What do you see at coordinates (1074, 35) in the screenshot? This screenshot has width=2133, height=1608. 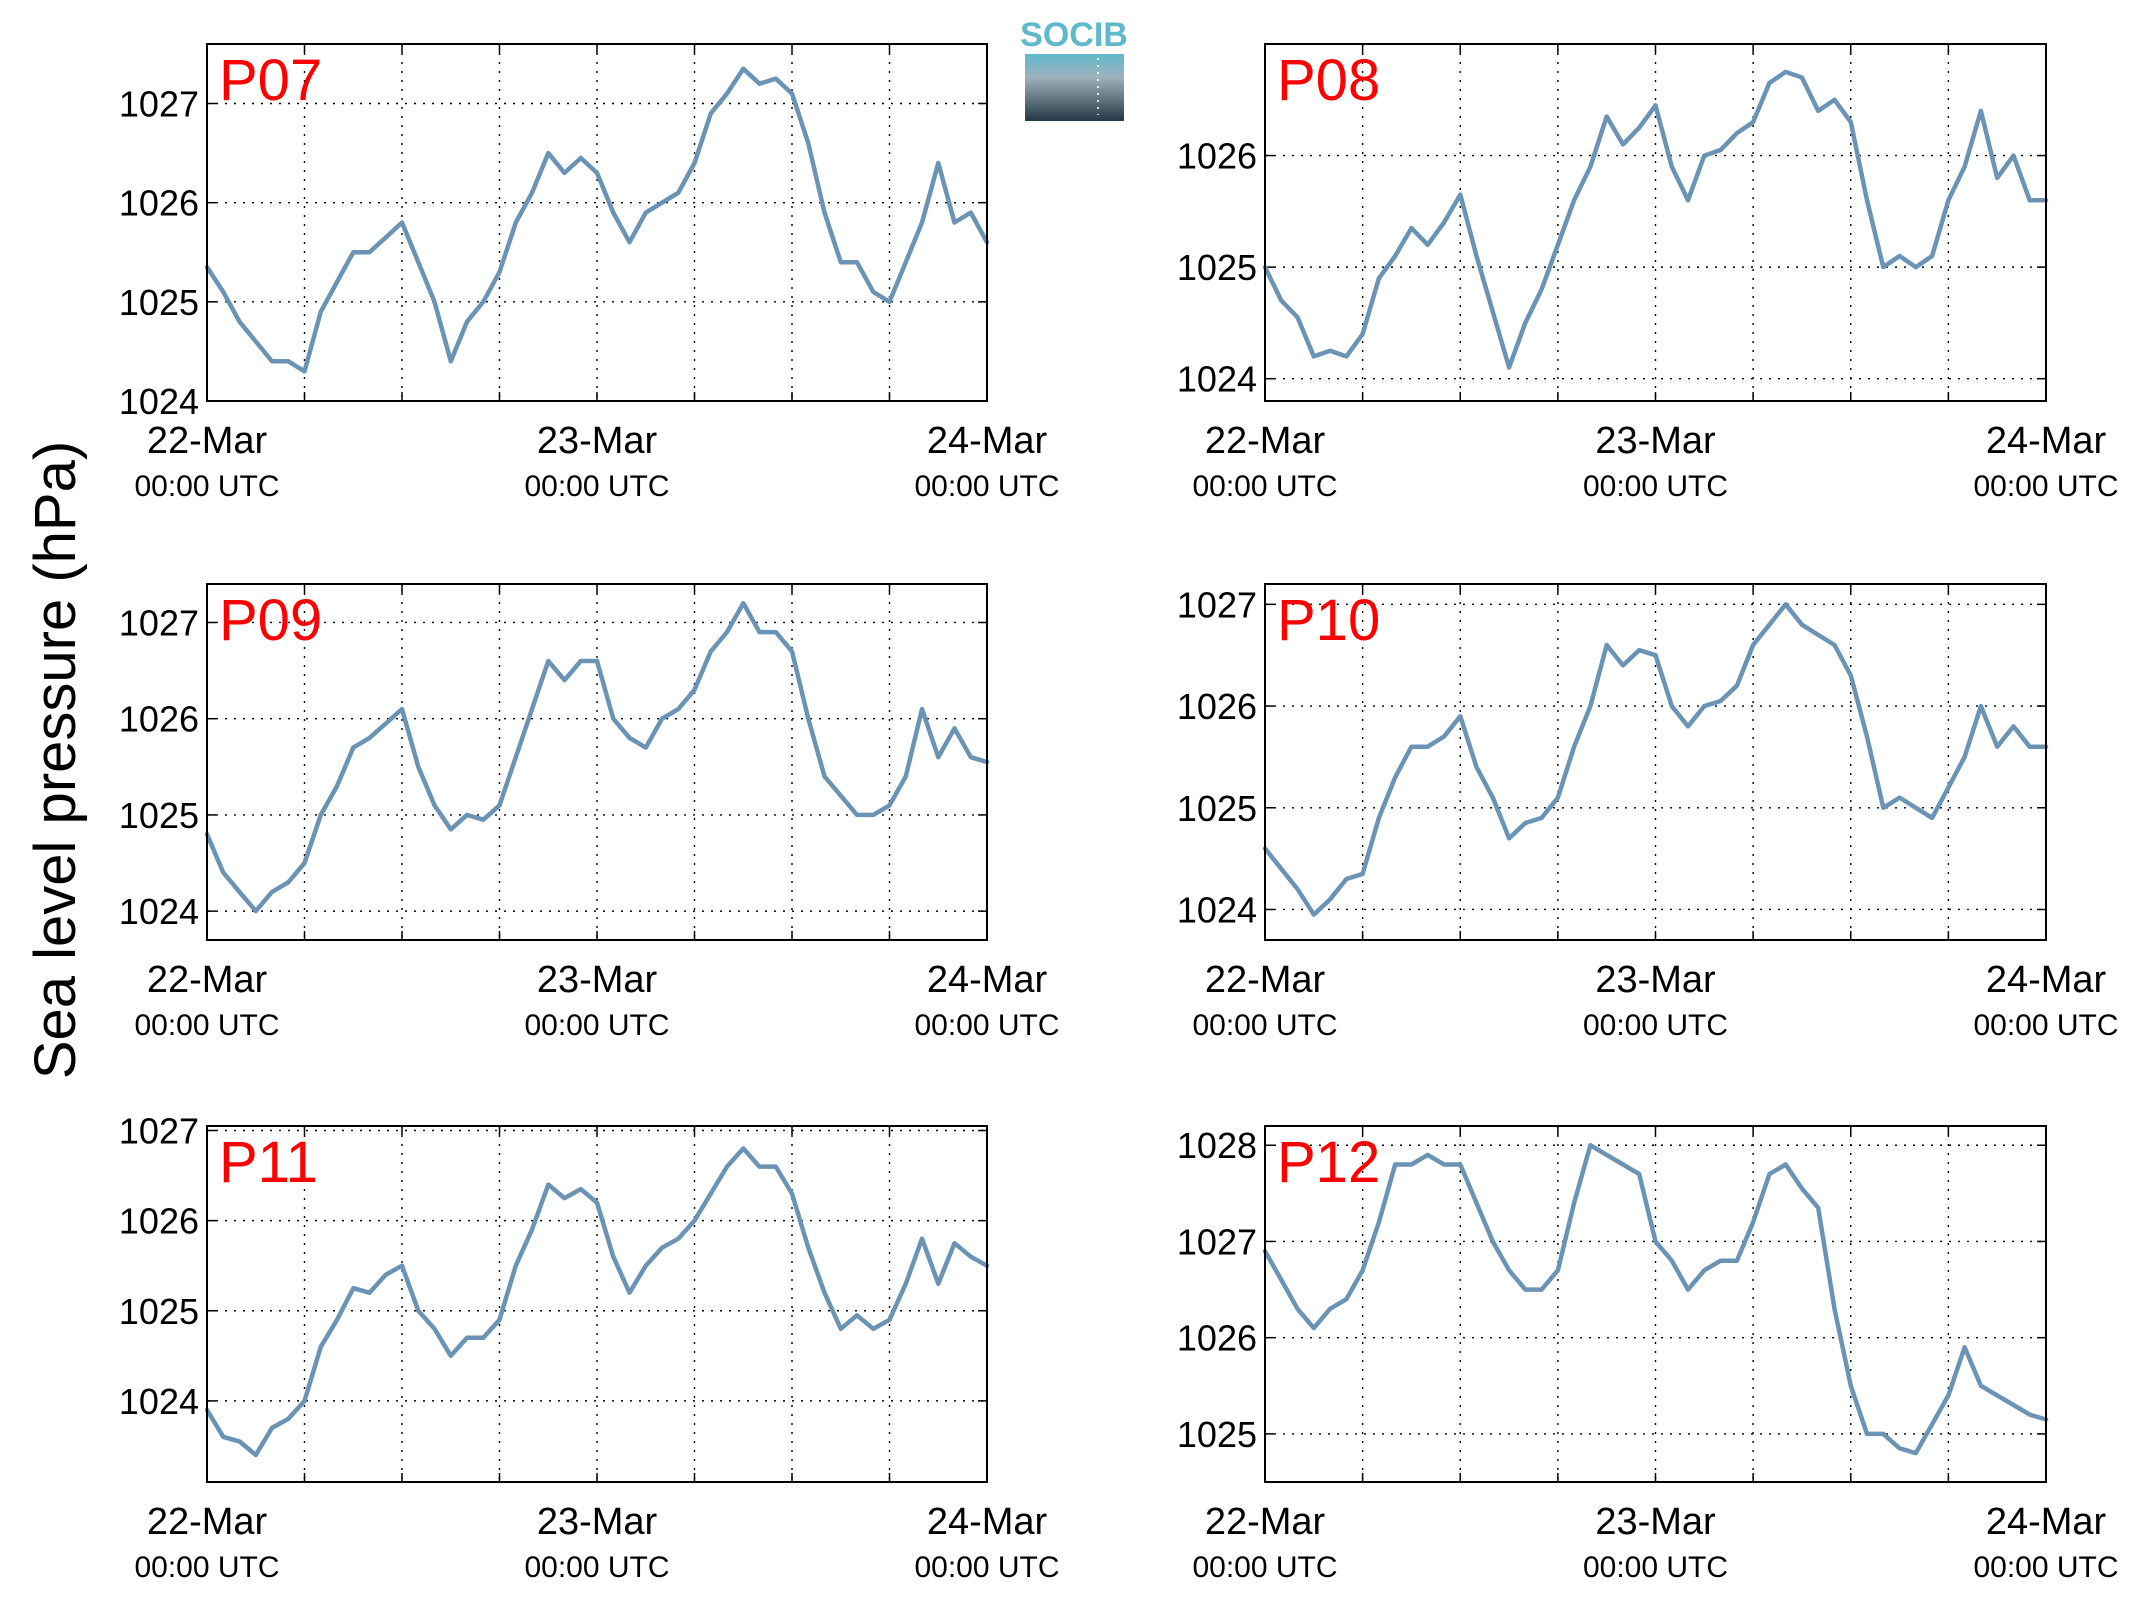 I see `logo-text: SOCIB` at bounding box center [1074, 35].